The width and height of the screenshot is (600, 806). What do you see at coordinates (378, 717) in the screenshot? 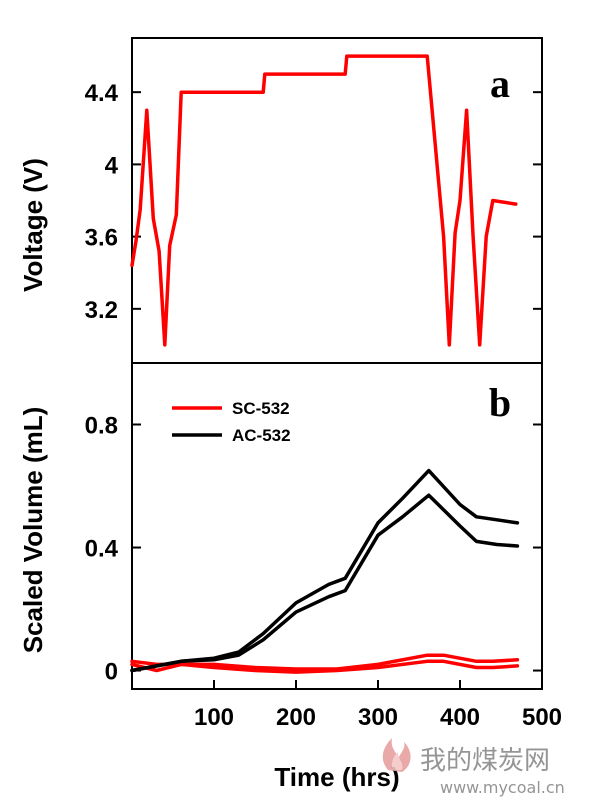
I see `x-tick-label: 300` at bounding box center [378, 717].